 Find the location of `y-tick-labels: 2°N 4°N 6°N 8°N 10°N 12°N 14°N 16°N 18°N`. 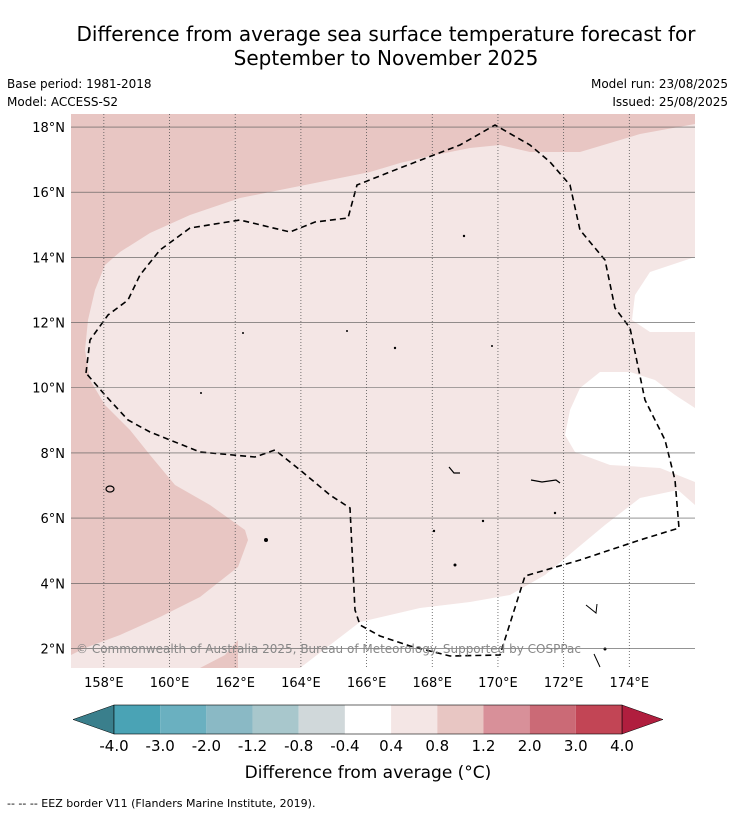

y-tick-labels: 2°N 4°N 6°N 8°N 10°N 12°N 14°N 16°N 18°N is located at coordinates (48, 389).